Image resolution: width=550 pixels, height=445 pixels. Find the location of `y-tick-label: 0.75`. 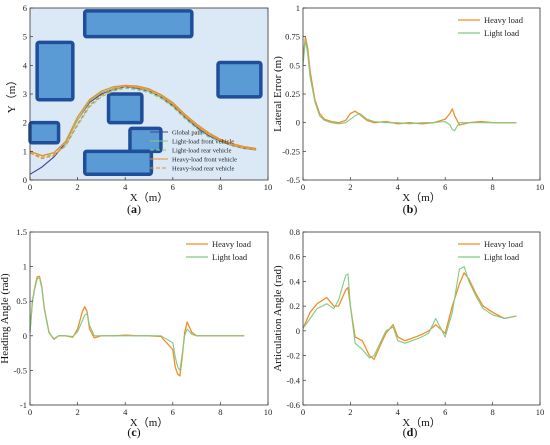

y-tick-label: 0.75 is located at coordinates (292, 37).